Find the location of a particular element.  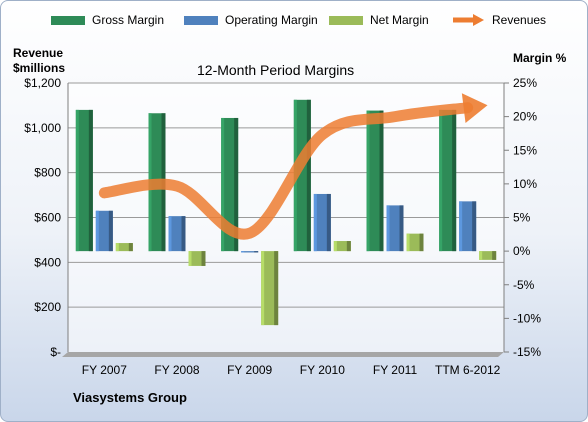

category-label: FY 2010 is located at coordinates (322, 370).